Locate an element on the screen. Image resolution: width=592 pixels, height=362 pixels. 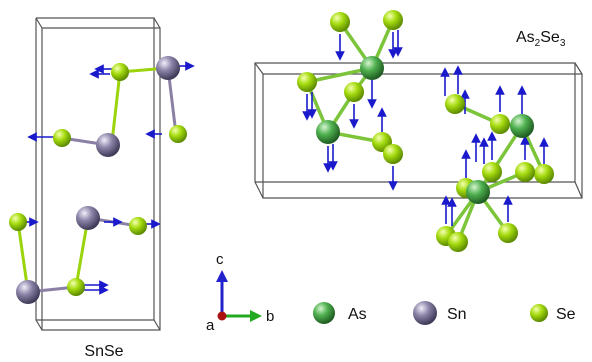
axes-indicator: c b a is located at coordinates (240, 292).